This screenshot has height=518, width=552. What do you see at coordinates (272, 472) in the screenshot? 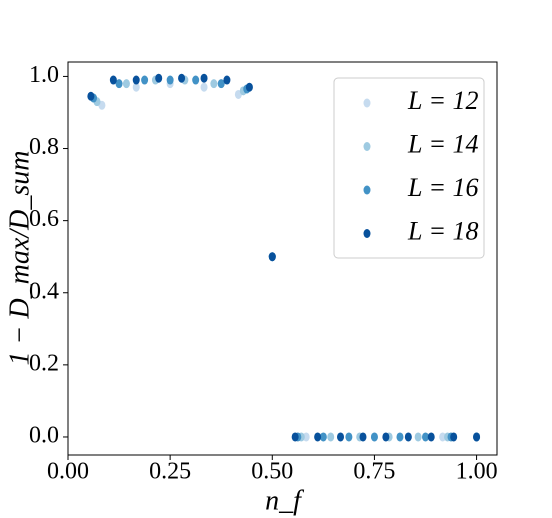
I see `x-tick-label: 0.50` at bounding box center [272, 472].